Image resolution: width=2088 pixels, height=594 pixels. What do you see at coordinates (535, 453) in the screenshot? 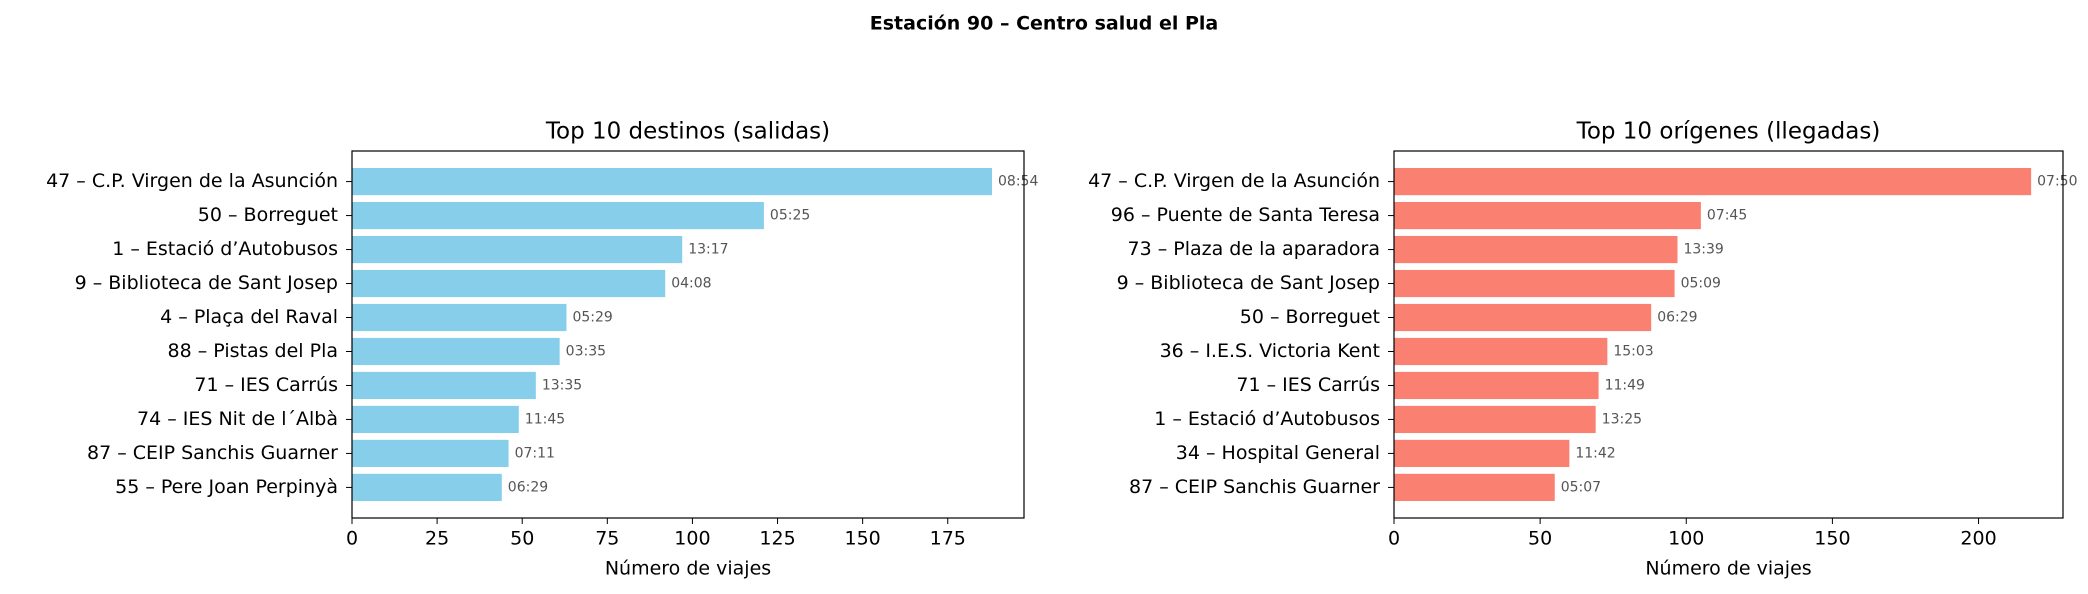
I see `bar-label: 07:11` at bounding box center [535, 453].